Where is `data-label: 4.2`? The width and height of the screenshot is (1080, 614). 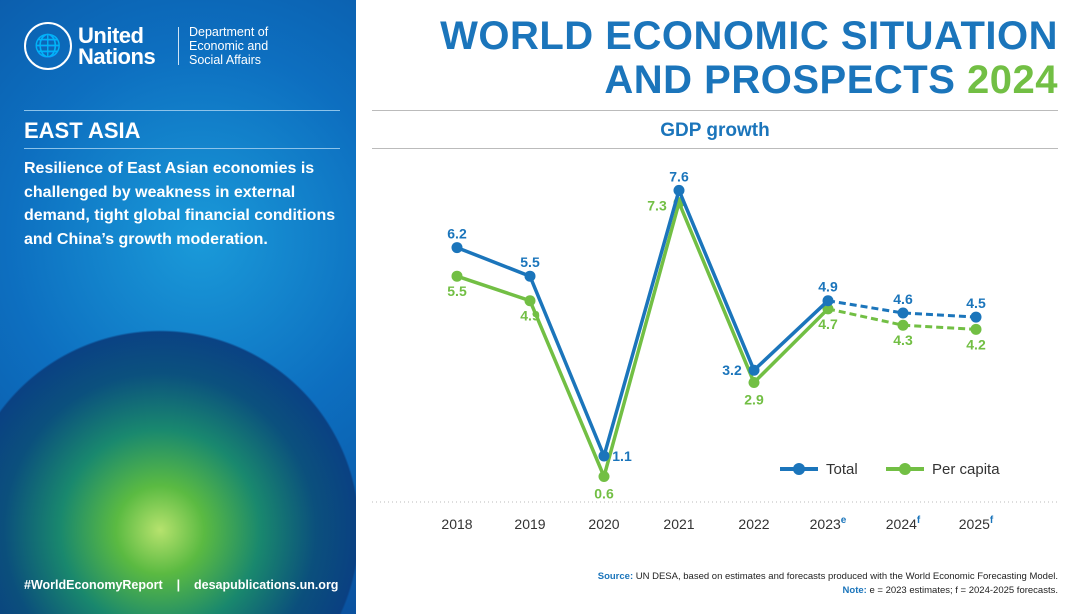
data-label: 4.2 is located at coordinates (976, 344).